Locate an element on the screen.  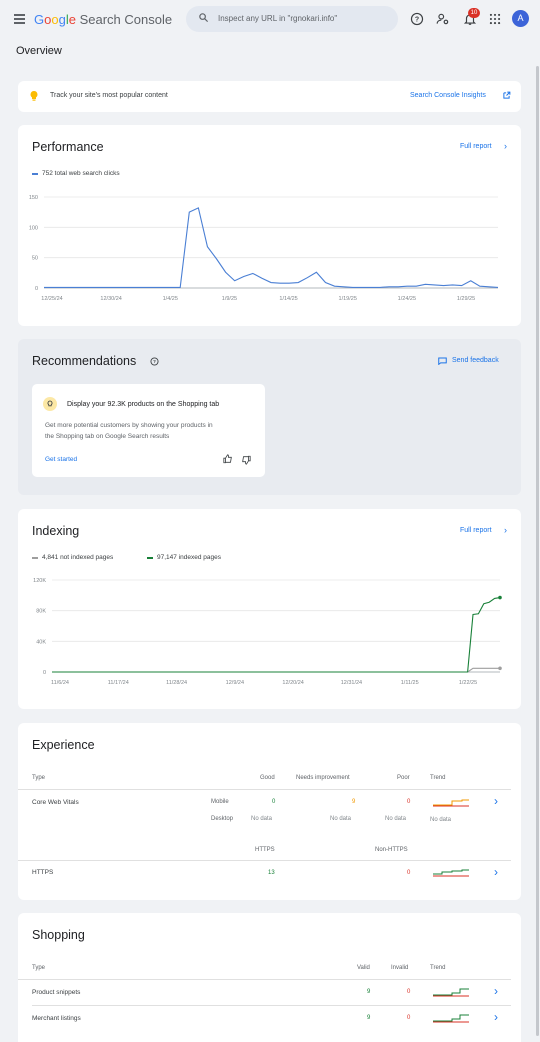
x-tick-label: 1/29/25 is located at coordinates (466, 299).